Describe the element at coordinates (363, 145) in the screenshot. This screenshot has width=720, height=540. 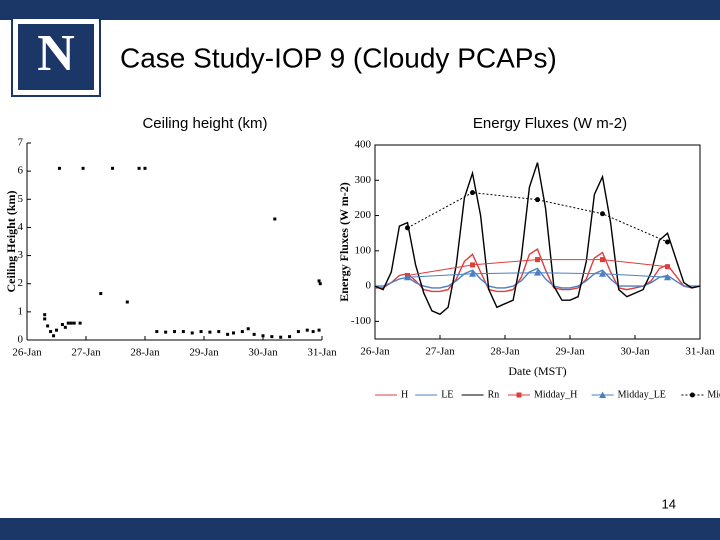
I see `y-tick-label: 400` at that location.